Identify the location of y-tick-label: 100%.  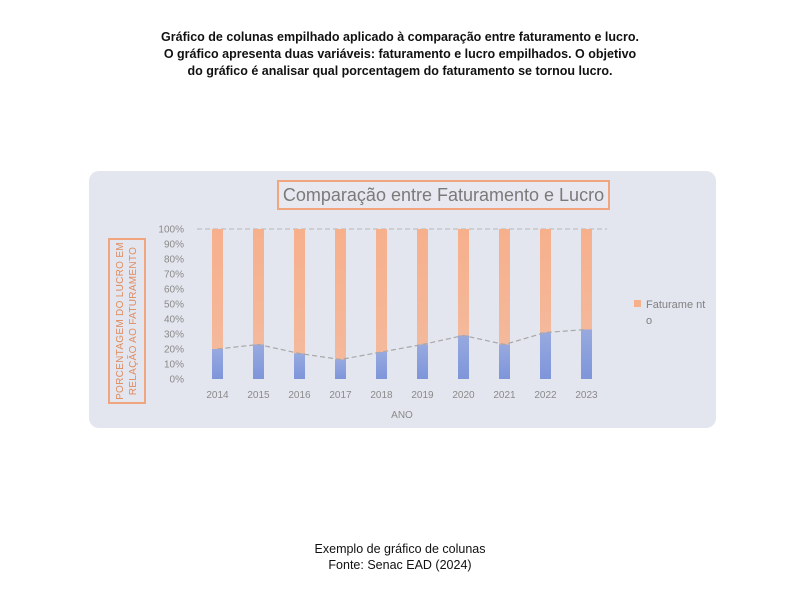
(171, 230).